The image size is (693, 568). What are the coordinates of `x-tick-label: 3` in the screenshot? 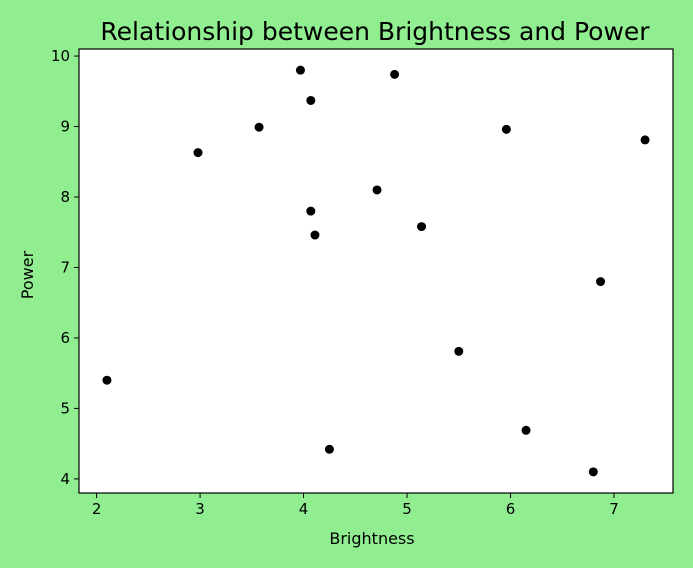 It's located at (200, 509).